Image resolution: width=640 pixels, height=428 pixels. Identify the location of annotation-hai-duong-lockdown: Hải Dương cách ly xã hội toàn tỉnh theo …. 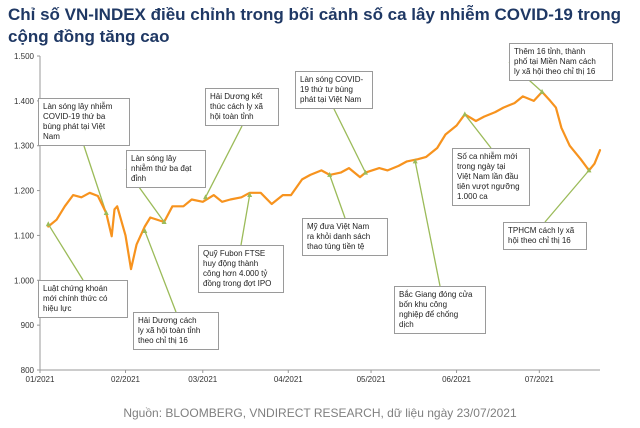
(176, 331).